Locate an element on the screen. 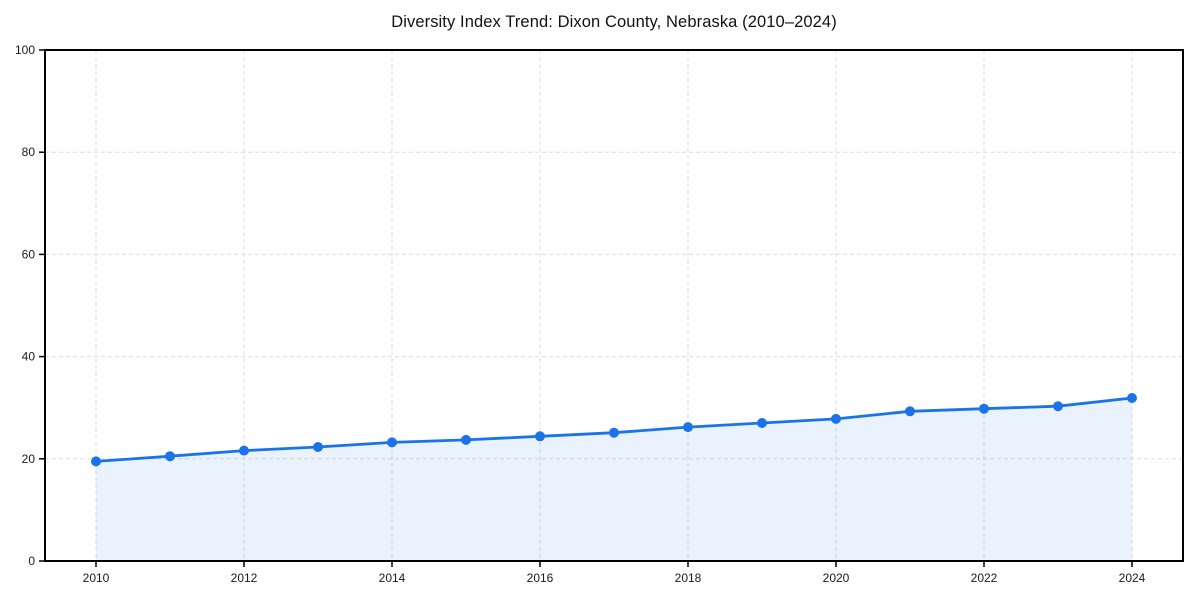  y-tick-label: 20 is located at coordinates (29, 459).